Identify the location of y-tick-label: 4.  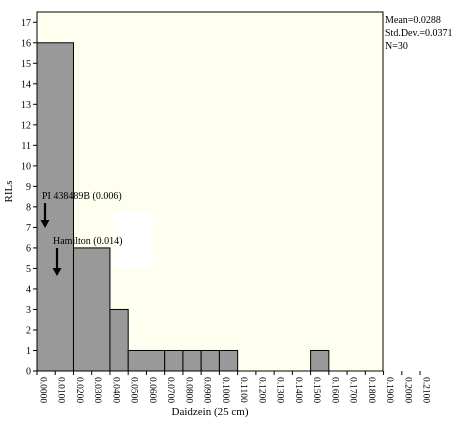
(28, 289).